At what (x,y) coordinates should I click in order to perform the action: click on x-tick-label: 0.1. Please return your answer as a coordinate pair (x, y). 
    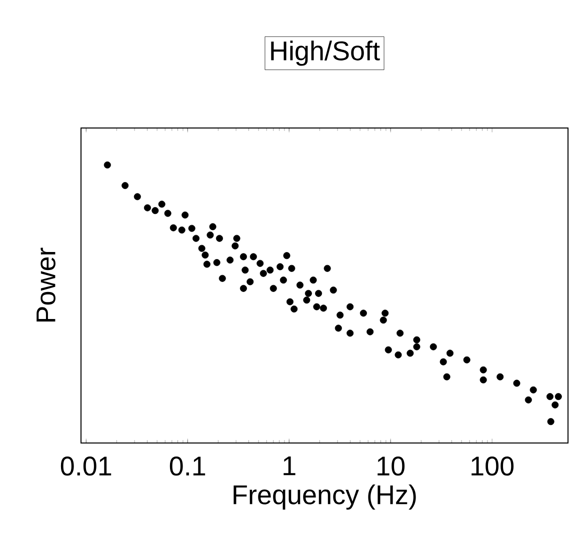
    Looking at the image, I should click on (188, 466).